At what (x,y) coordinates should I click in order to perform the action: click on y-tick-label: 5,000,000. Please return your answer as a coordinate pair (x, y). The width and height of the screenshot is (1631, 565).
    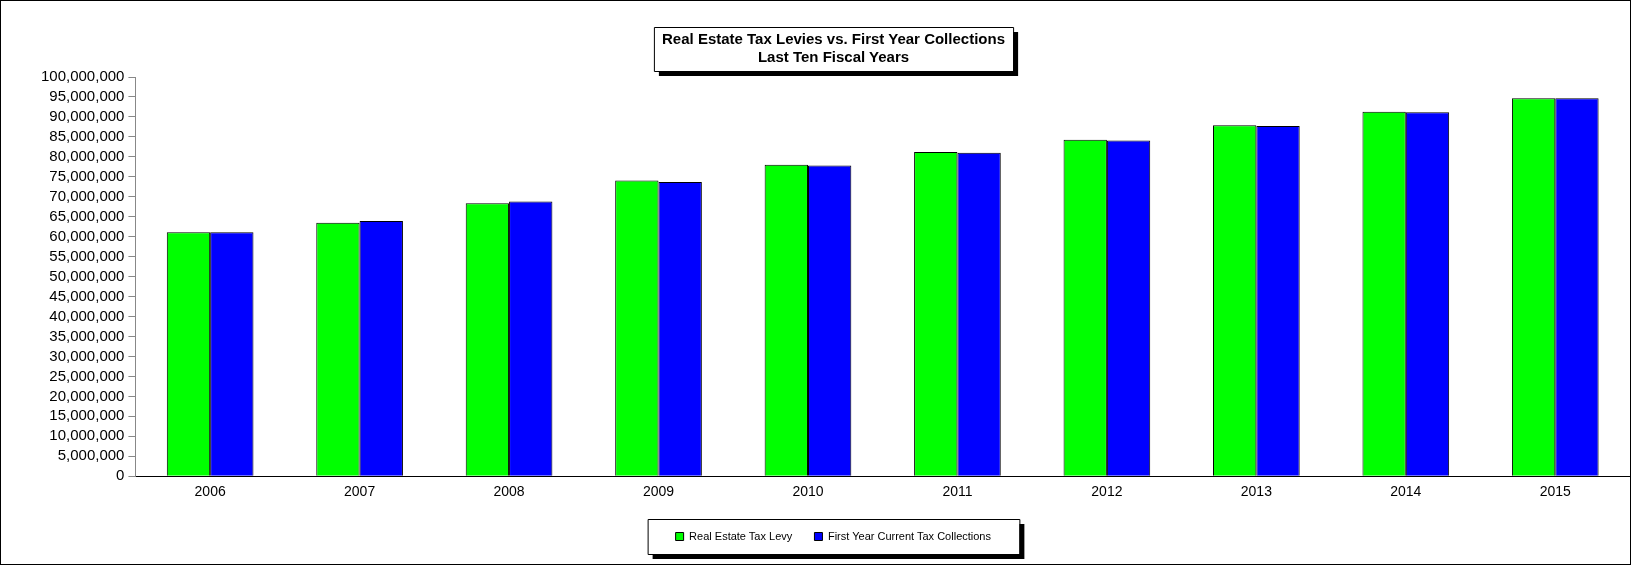
    Looking at the image, I should click on (91, 455).